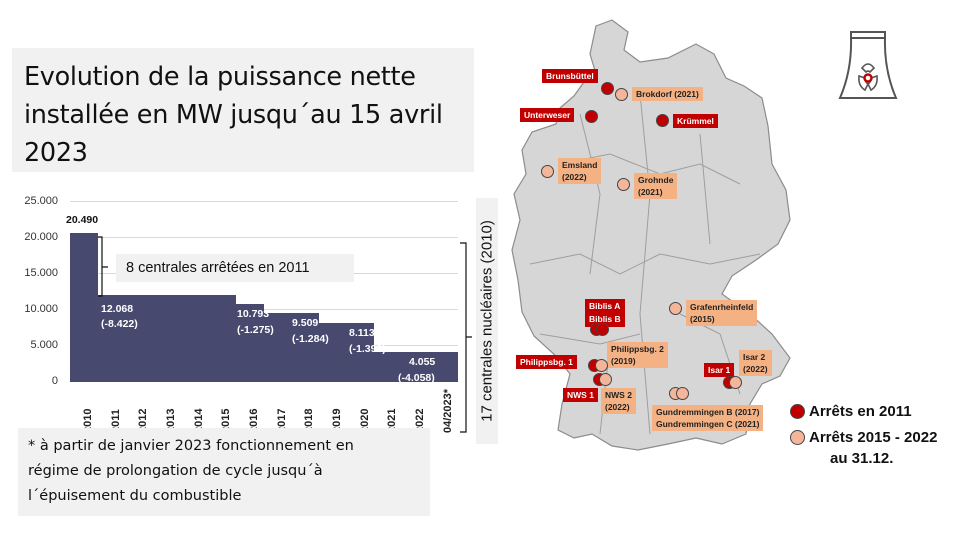 This screenshot has width=960, height=534. I want to click on nuclear-plant-icon, so click(868, 65).